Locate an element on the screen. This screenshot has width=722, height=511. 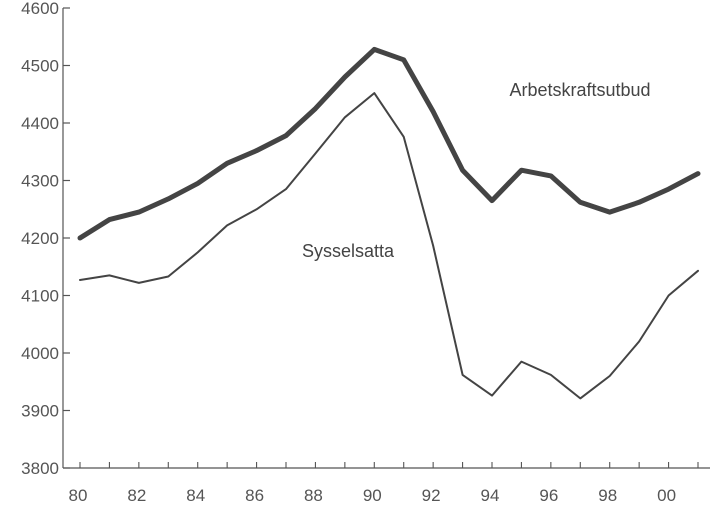
x-tick-label: 96 is located at coordinates (548, 495).